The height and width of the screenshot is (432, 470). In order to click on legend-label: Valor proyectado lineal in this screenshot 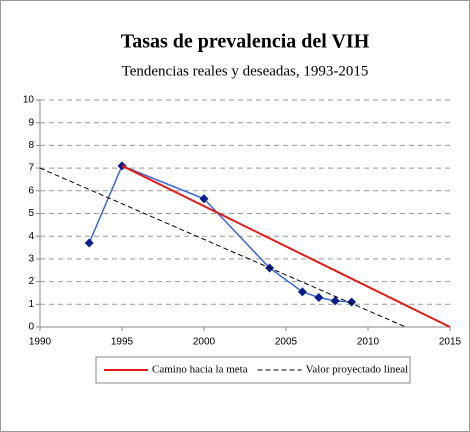, I will do `click(357, 370)`.